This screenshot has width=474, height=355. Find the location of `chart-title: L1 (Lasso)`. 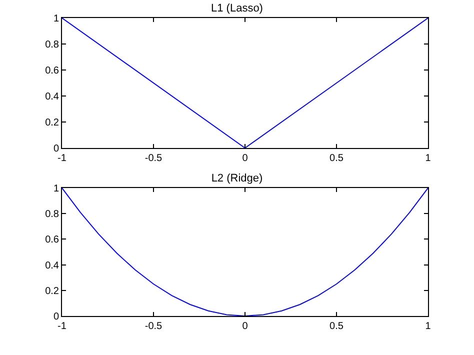

chart-title: L1 (Lasso) is located at coordinates (237, 8).